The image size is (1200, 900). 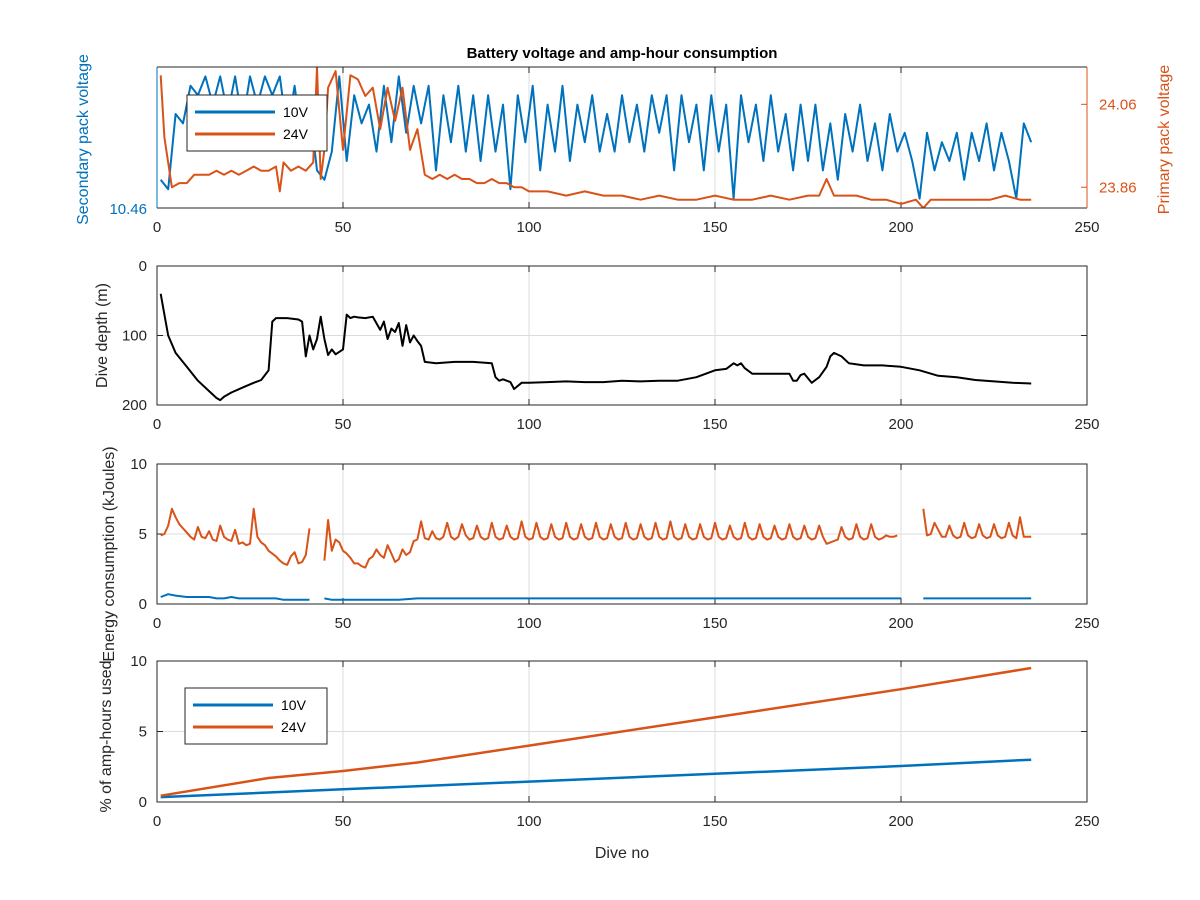 What do you see at coordinates (596, 778) in the screenshot?
I see `series-line-10V` at bounding box center [596, 778].